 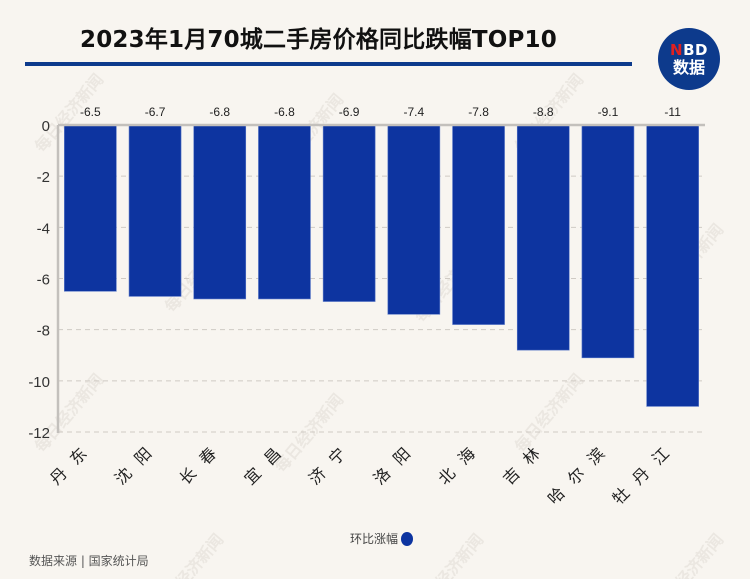 I want to click on x-tick-label: 长春, so click(x=202, y=461).